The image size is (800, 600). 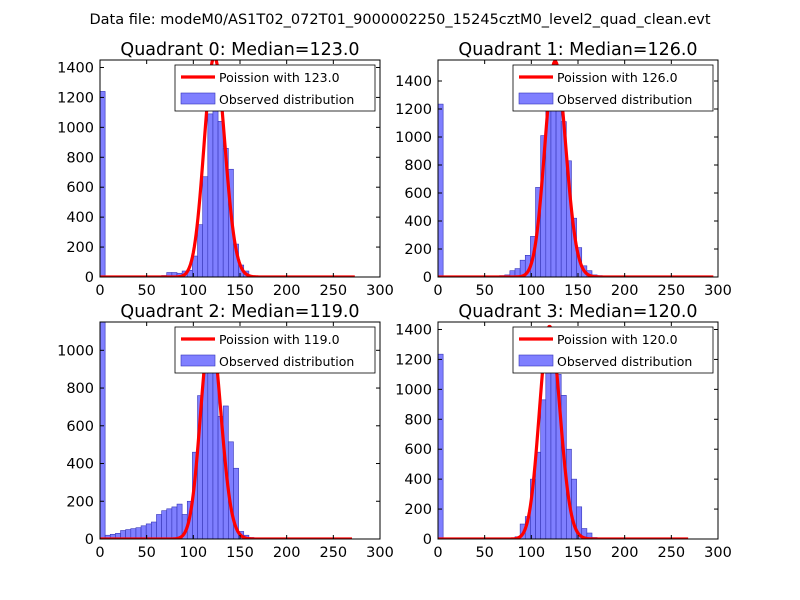 I want to click on legend: Poission with 123.0 Observed distribution, so click(x=275, y=88).